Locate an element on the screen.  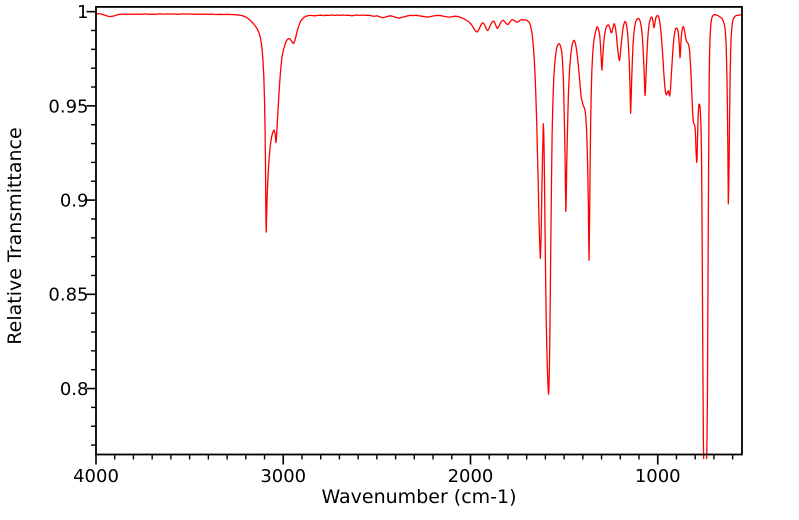
y-tick-label: 0.9 is located at coordinates (74, 200).